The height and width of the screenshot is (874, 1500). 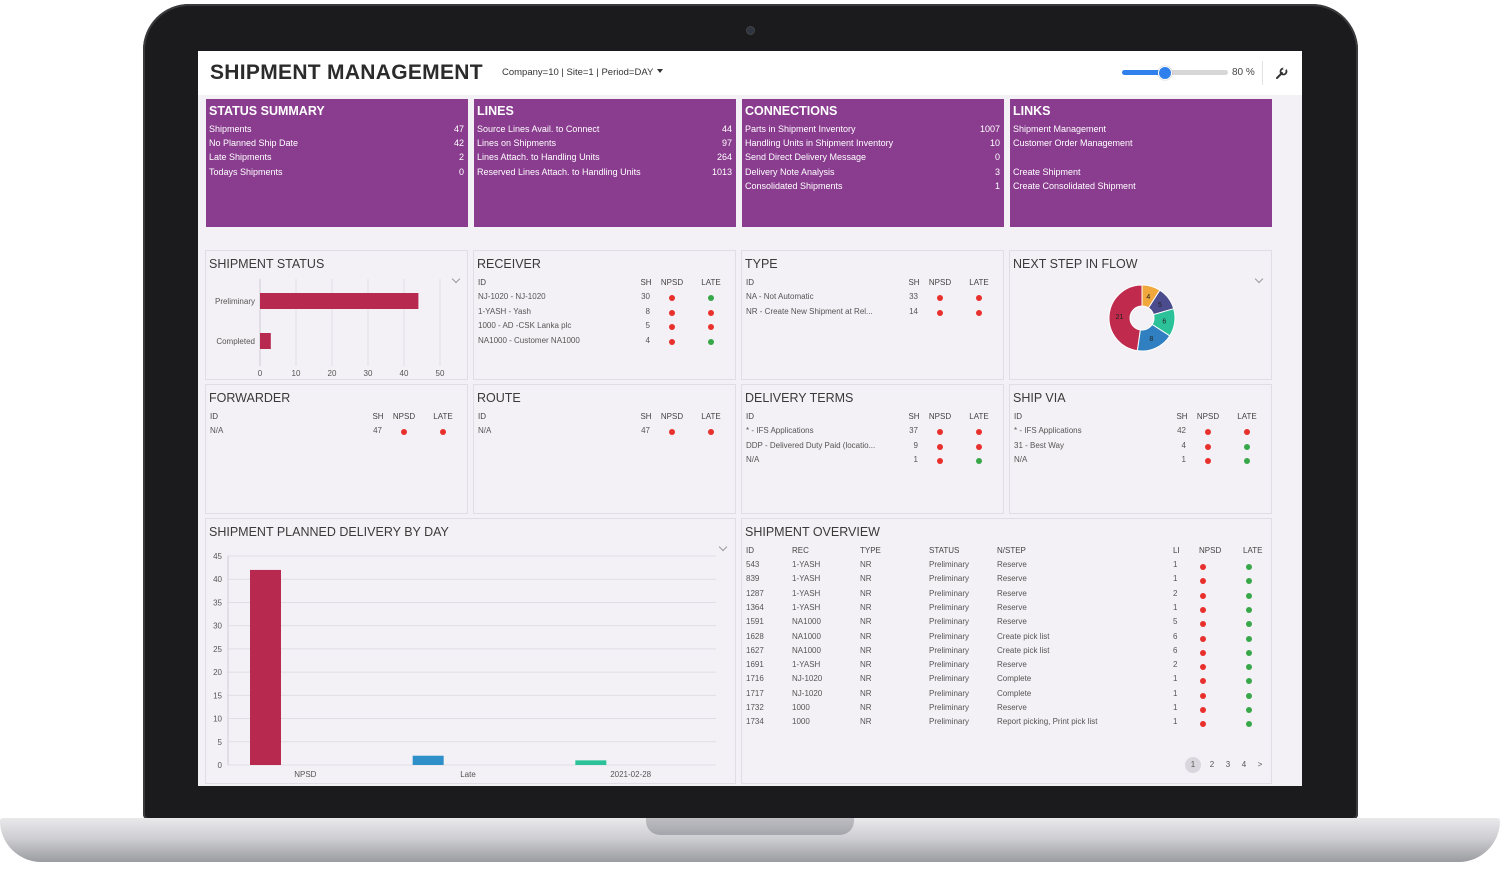 I want to click on tile-row-value: 3, so click(x=997, y=171).